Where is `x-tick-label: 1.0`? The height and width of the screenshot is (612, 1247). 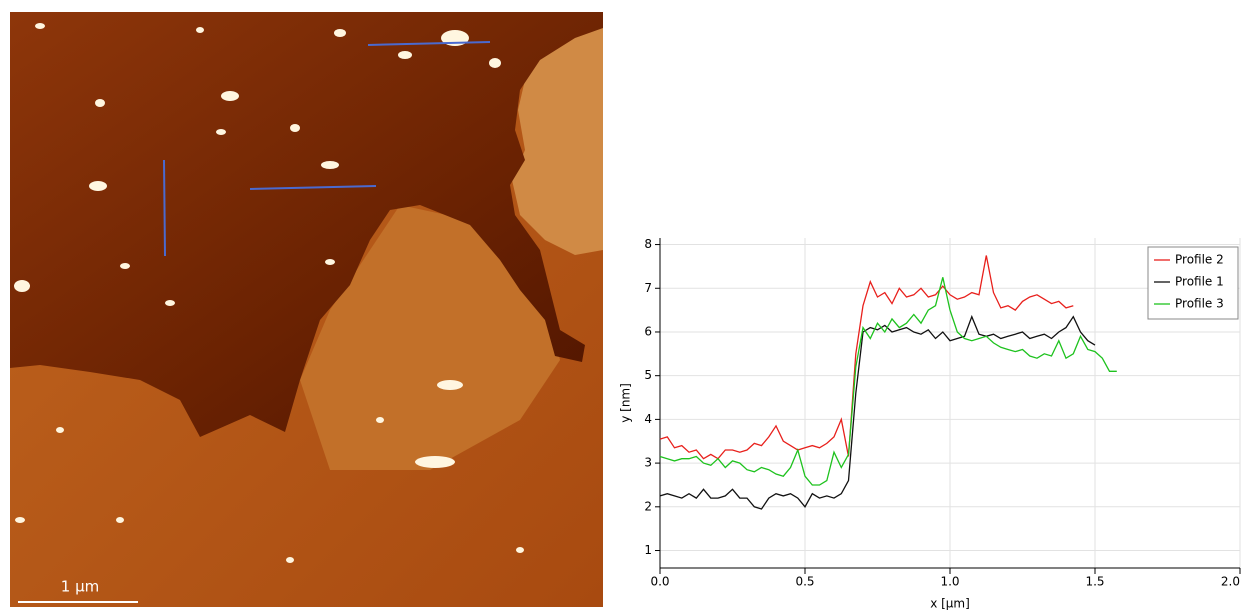 x-tick-label: 1.0 is located at coordinates (949, 582).